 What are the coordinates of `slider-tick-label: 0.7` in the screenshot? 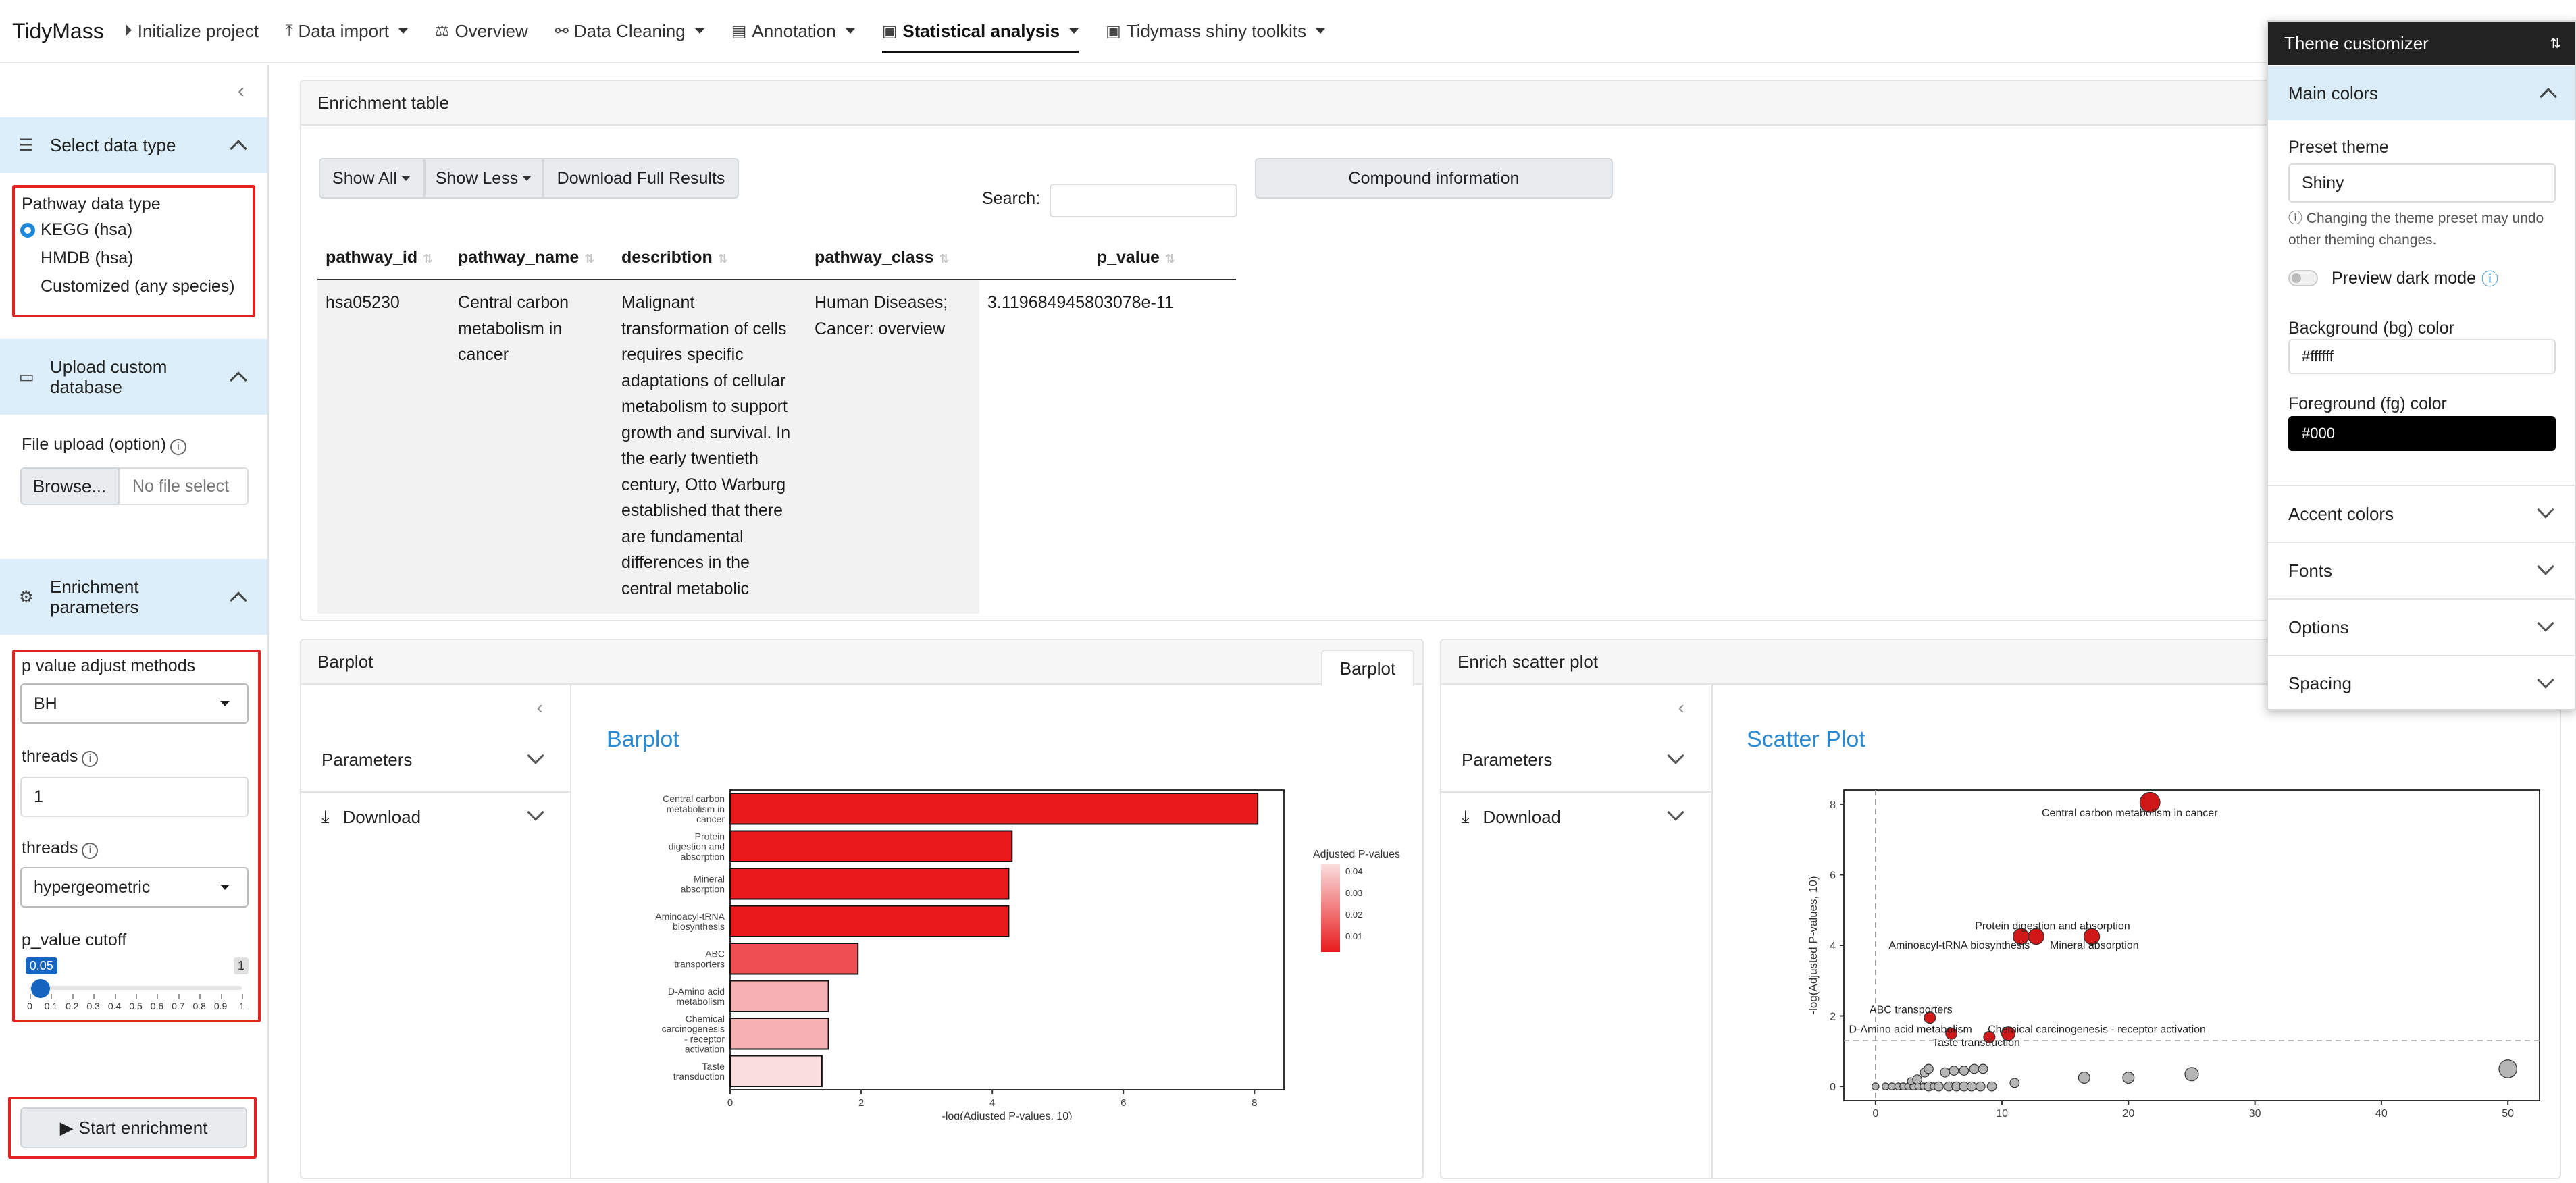 It's located at (179, 1006).